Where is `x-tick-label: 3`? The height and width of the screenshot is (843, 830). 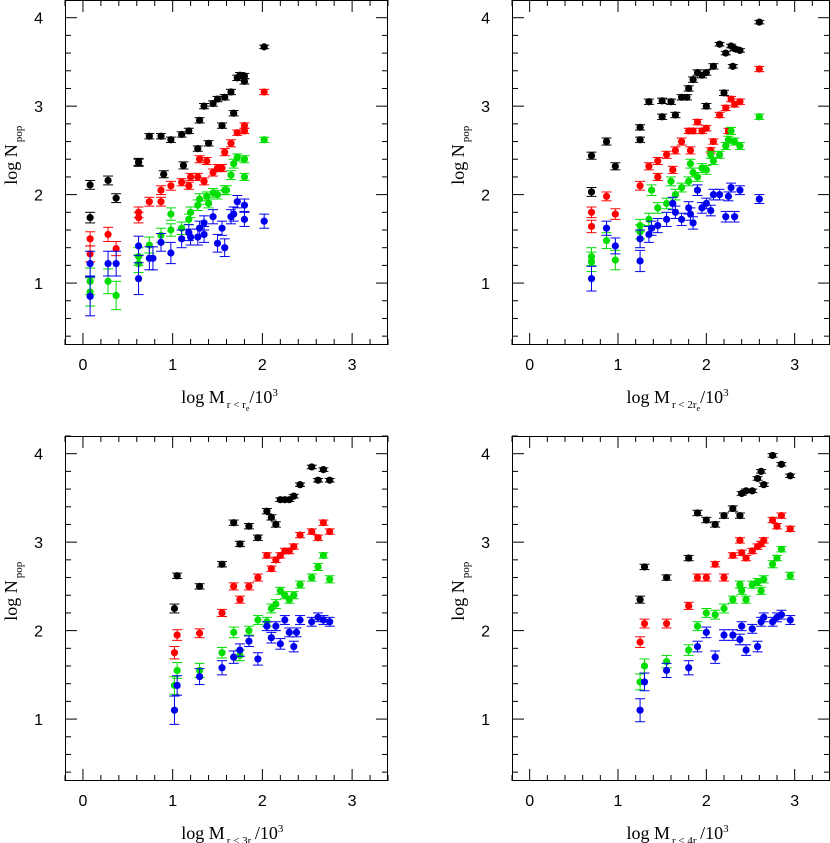
x-tick-label: 3 is located at coordinates (794, 801).